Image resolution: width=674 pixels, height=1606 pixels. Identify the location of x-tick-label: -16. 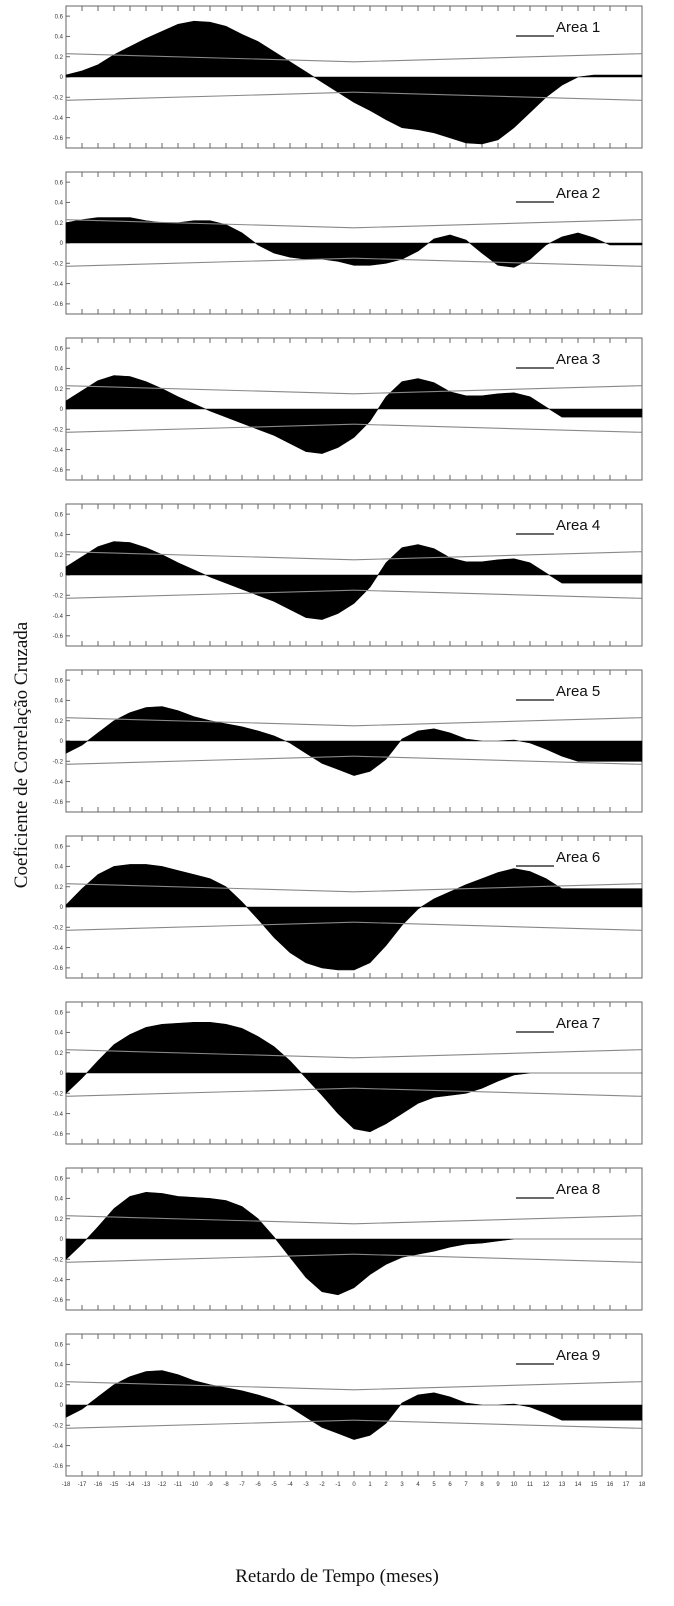
(98, 1485).